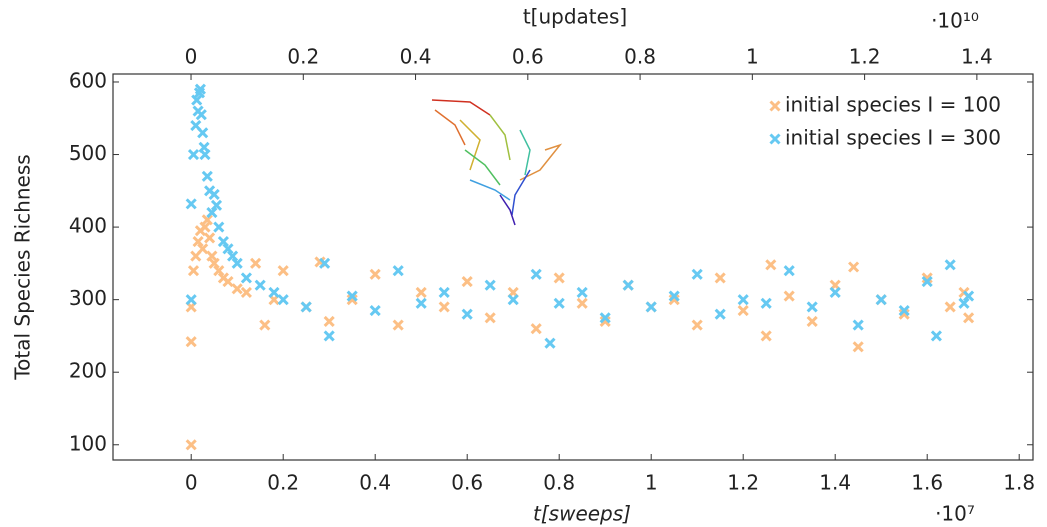 The width and height of the screenshot is (1047, 527). I want to click on x-tick-label: 0.8, so click(559, 483).